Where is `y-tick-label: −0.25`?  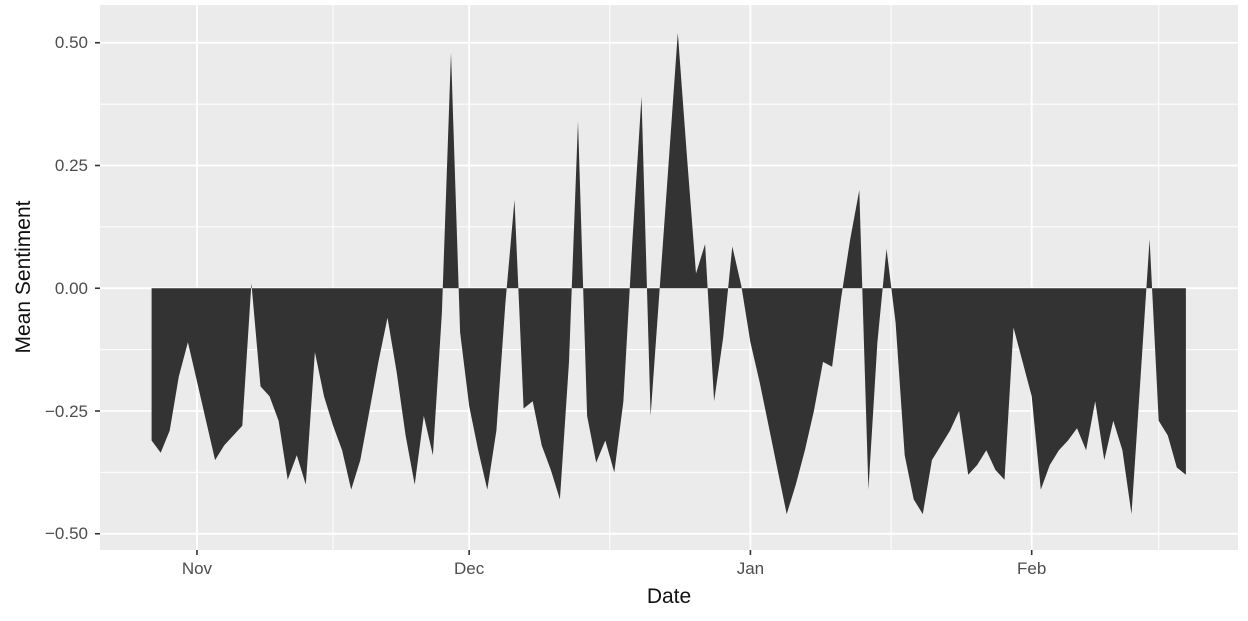
y-tick-label: −0.25 is located at coordinates (66, 411).